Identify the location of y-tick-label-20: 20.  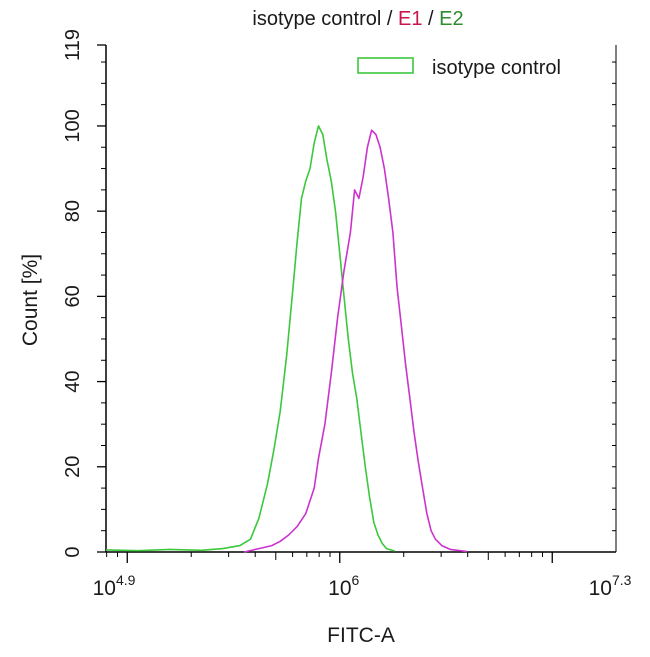
(73, 467).